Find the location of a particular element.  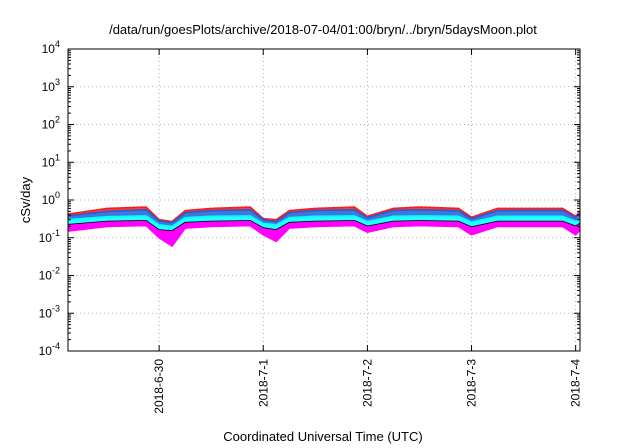

y-tick-label: 10⁴ is located at coordinates (51, 47).